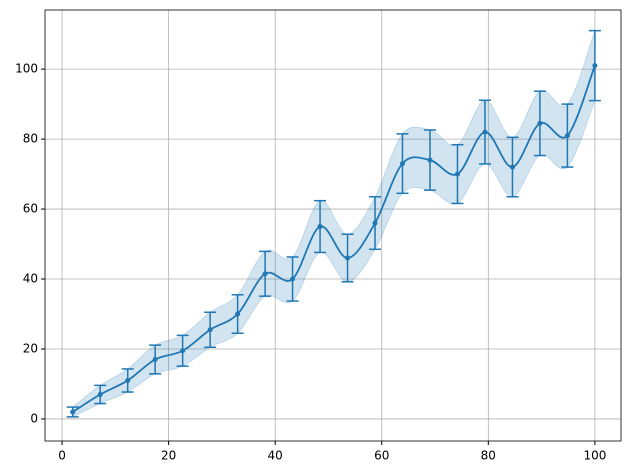  What do you see at coordinates (381, 456) in the screenshot?
I see `x-tick-label: 60` at bounding box center [381, 456].